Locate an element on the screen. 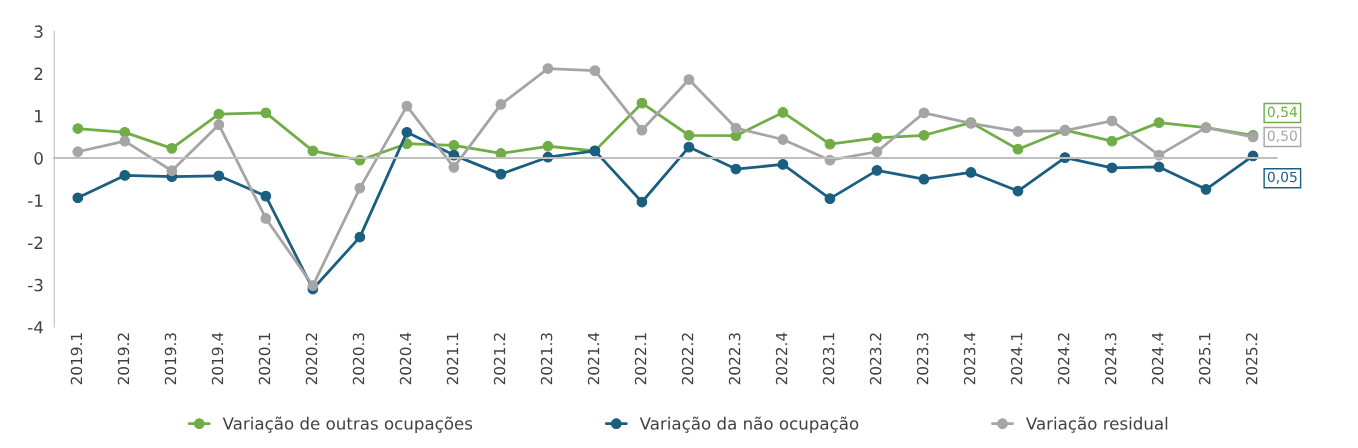 The image size is (1358, 448). x-tick-label: 2025.1 is located at coordinates (1204, 359).